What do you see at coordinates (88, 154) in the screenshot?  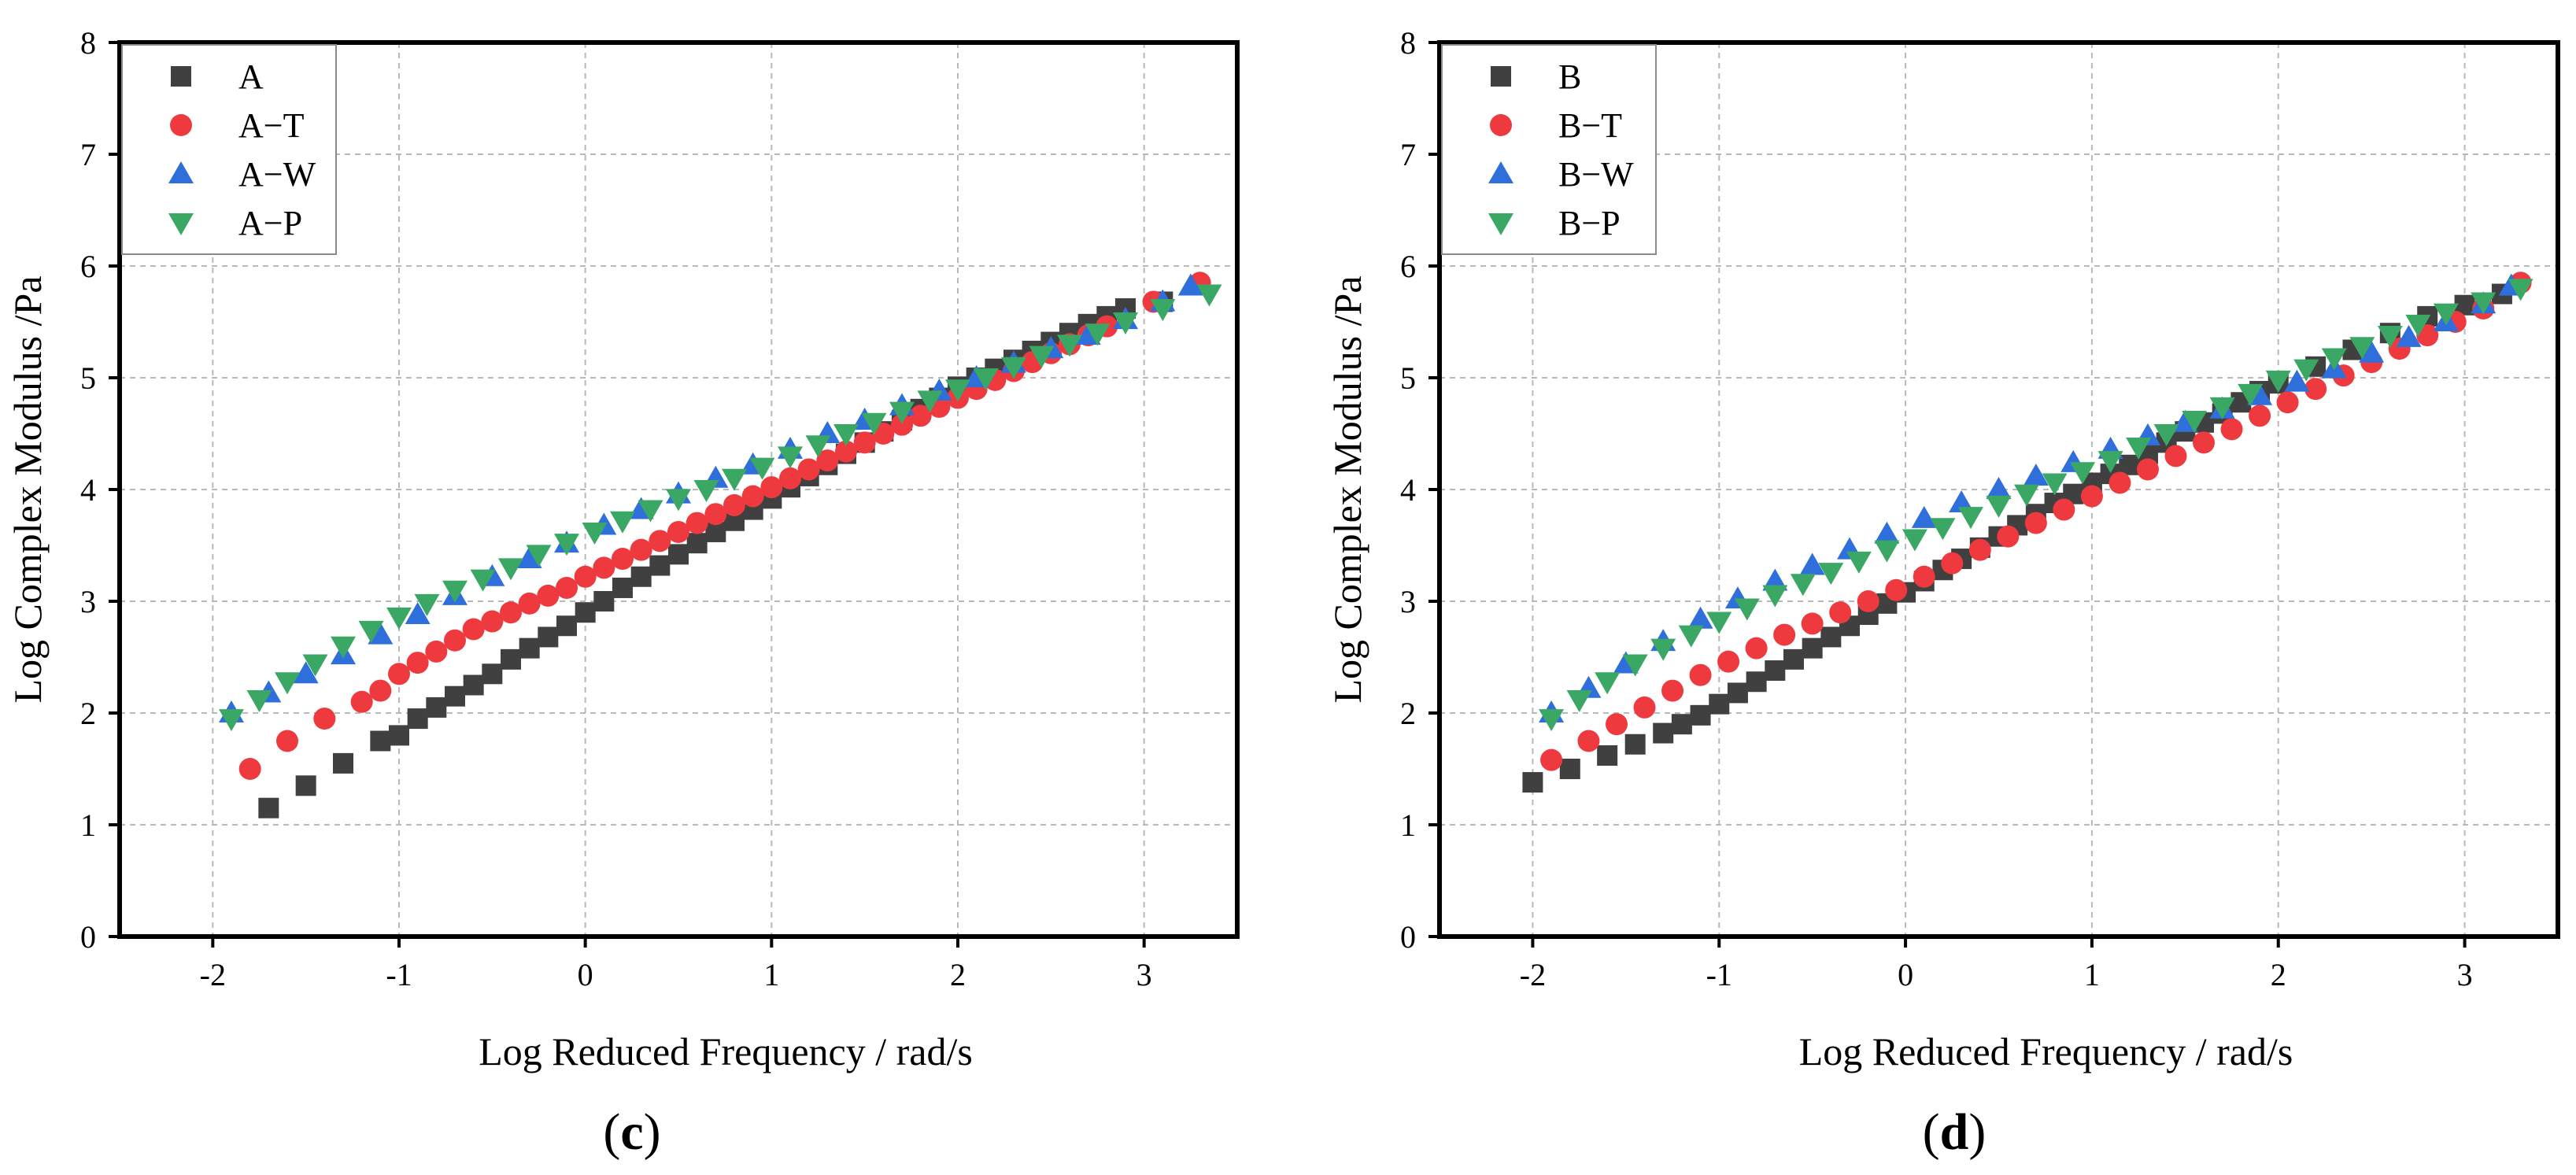 I see `y-tick-label: 7` at bounding box center [88, 154].